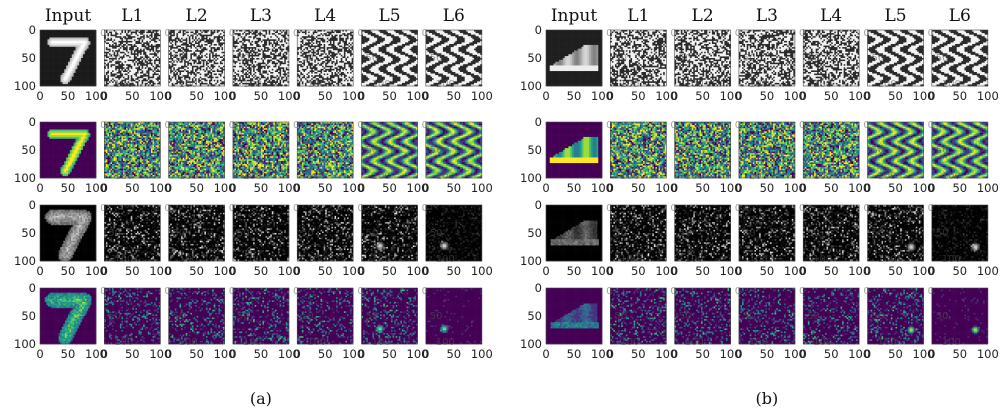  Describe the element at coordinates (28, 58) in the screenshot. I see `y-tick-label: 50` at that location.